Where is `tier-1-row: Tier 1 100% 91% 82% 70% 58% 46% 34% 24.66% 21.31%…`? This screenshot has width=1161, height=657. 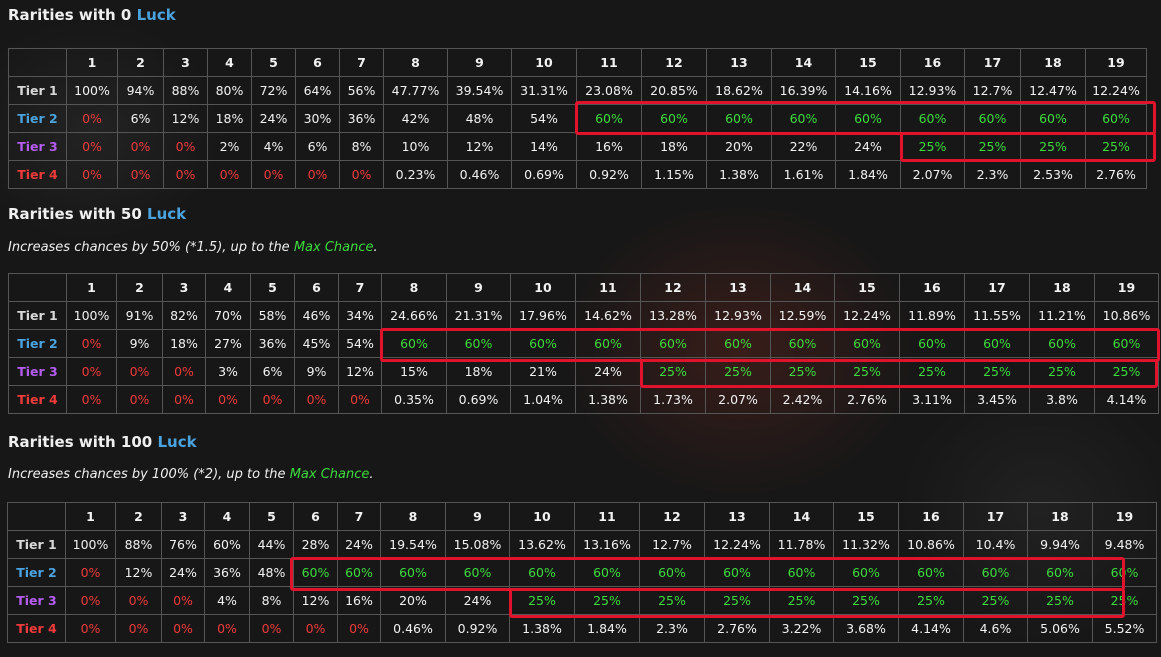
tier-1-row: Tier 1 100% 91% 82% 70% 58% 46% 34% 24.66% 21.31%… is located at coordinates (583, 315).